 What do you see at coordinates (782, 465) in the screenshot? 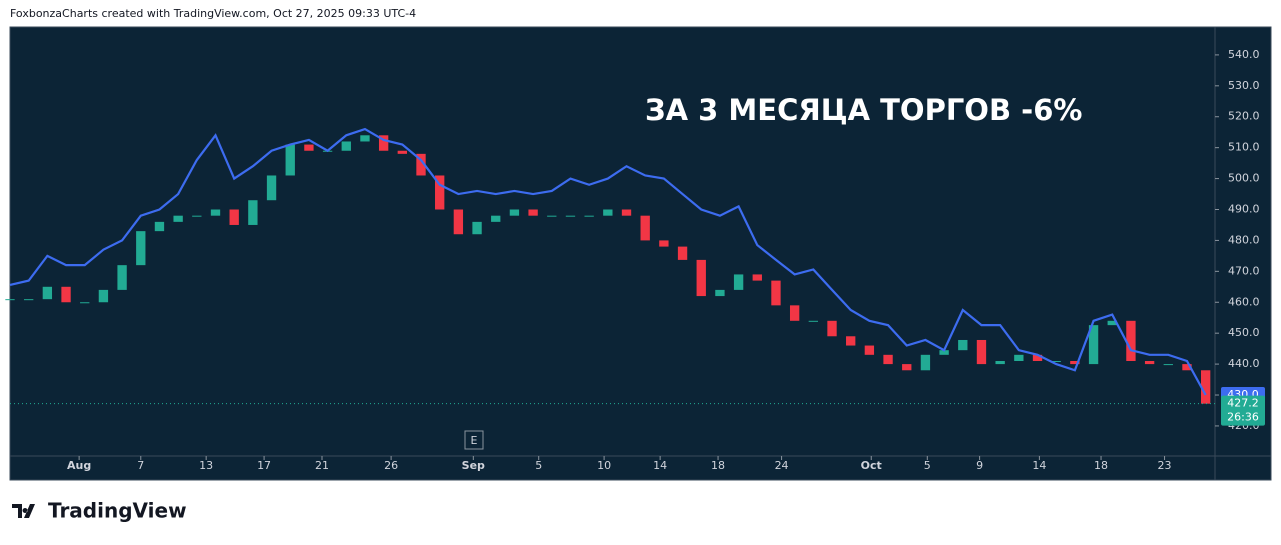
I see `x-tick-label: 24` at bounding box center [782, 465].